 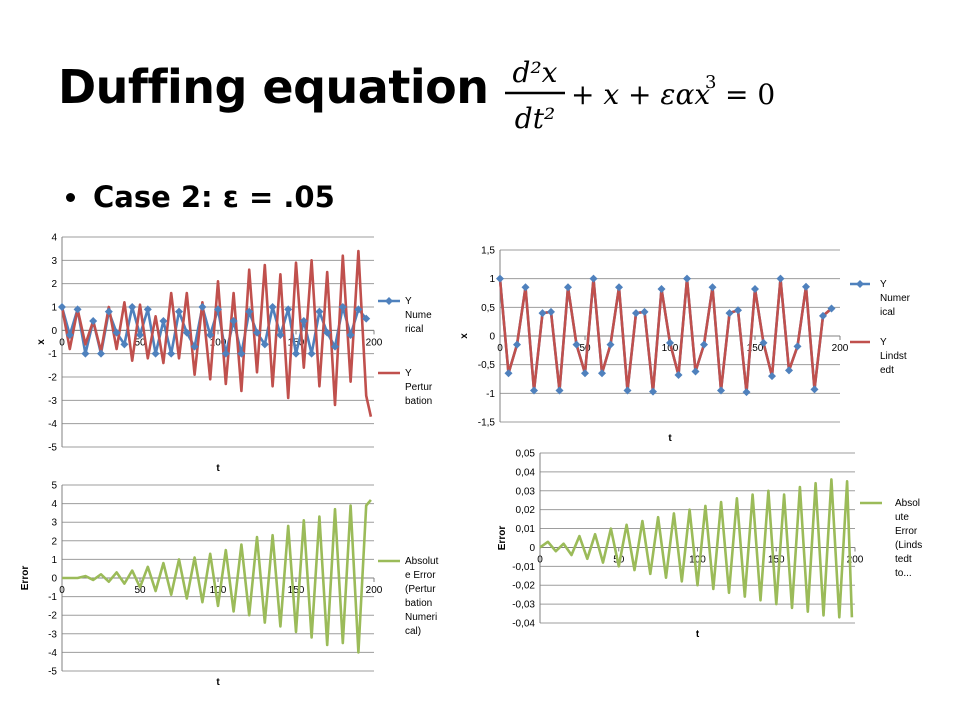 What do you see at coordinates (54, 560) in the screenshot?
I see `y-tick-label: 1` at bounding box center [54, 560].